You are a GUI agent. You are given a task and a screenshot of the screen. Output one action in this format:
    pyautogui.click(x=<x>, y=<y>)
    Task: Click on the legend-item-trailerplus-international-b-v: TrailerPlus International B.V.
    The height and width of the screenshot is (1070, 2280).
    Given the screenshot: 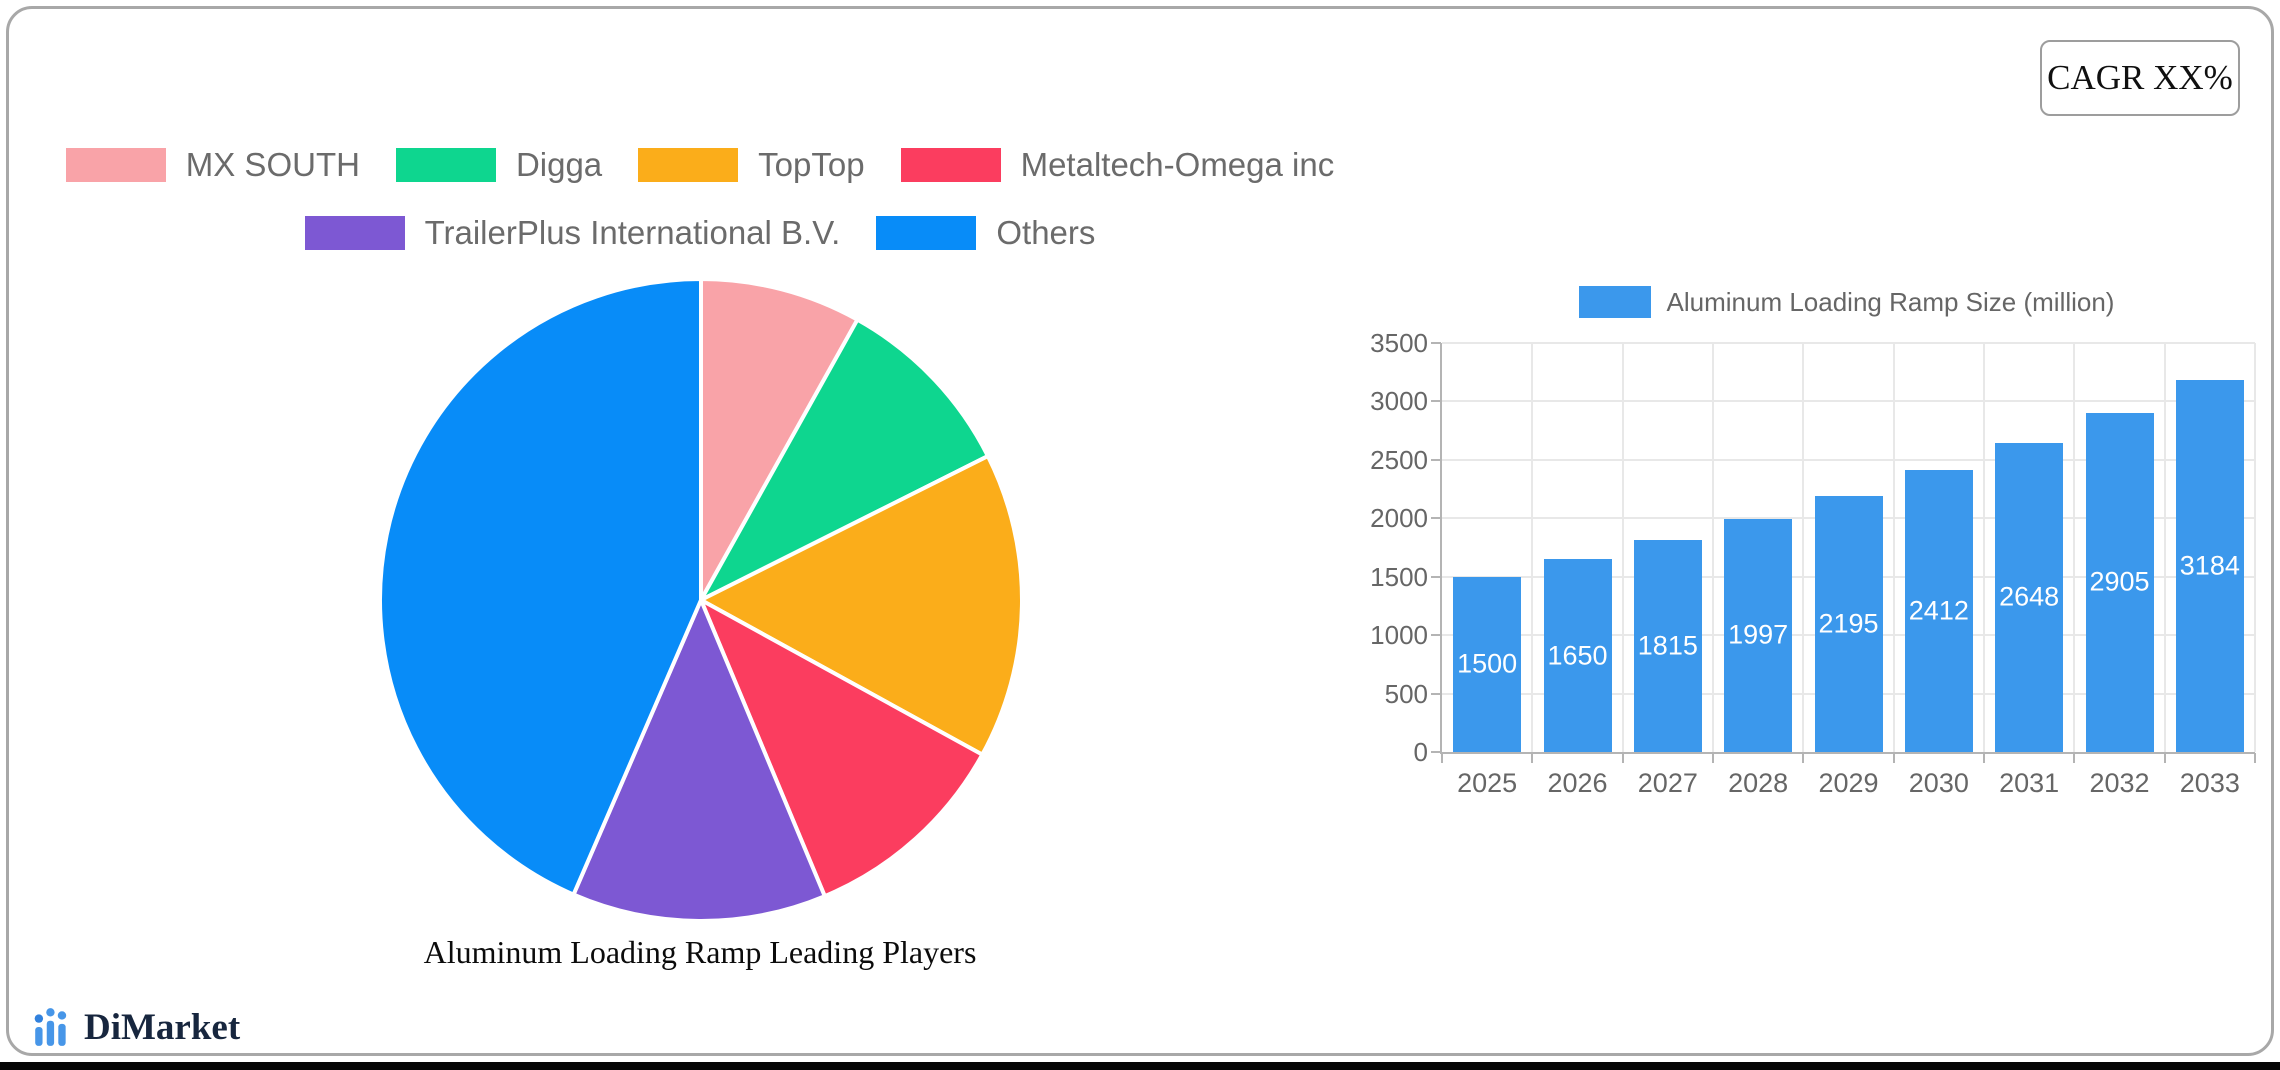 What is the action you would take?
    pyautogui.click(x=572, y=233)
    